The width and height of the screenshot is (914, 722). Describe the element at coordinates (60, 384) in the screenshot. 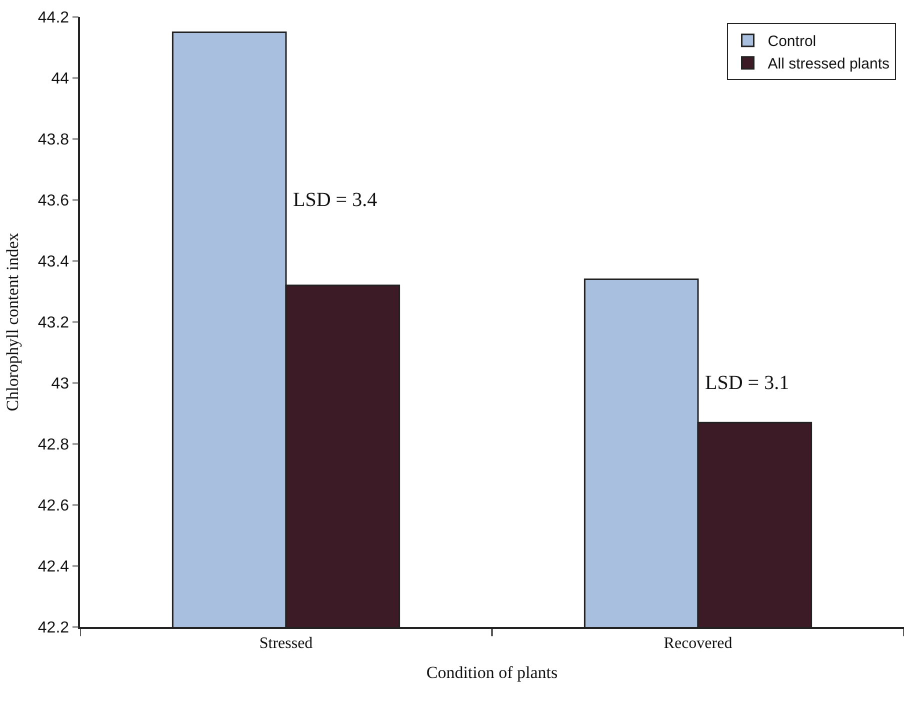

I see `y-tick-label: 43` at that location.